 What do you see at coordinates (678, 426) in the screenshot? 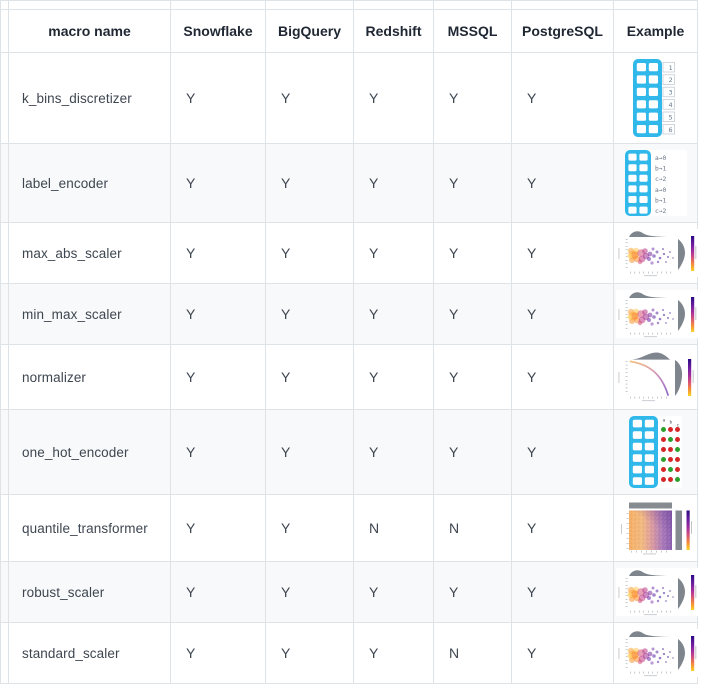
I see `svg-text: c` at bounding box center [678, 426].